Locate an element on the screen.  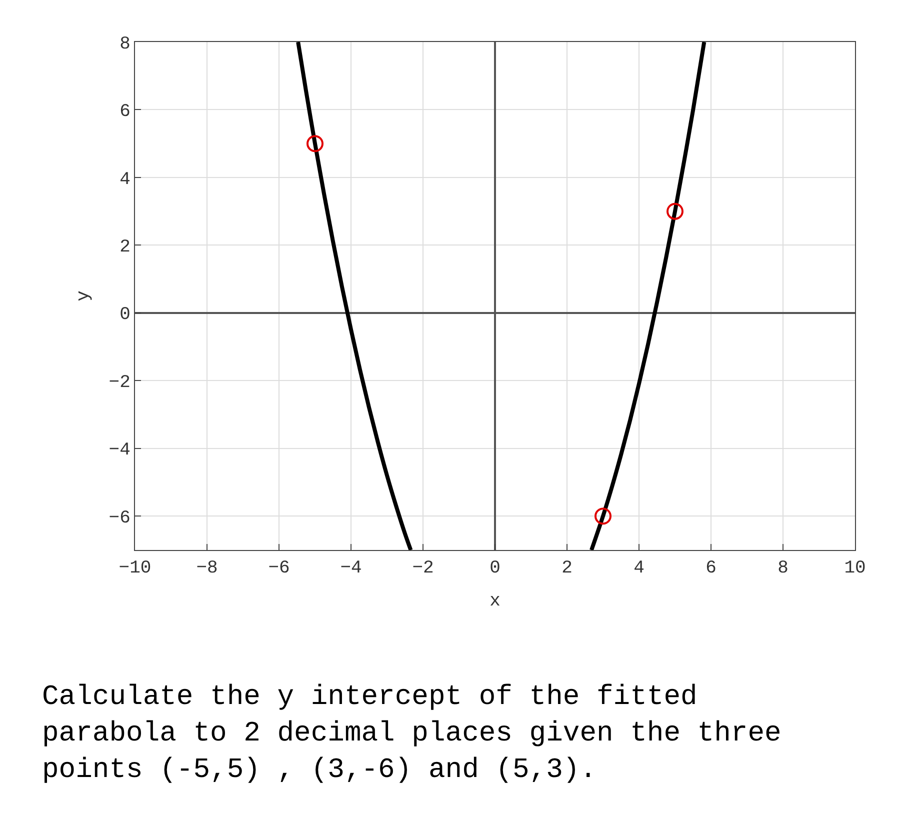
x-tick-label: −4 is located at coordinates (351, 568).